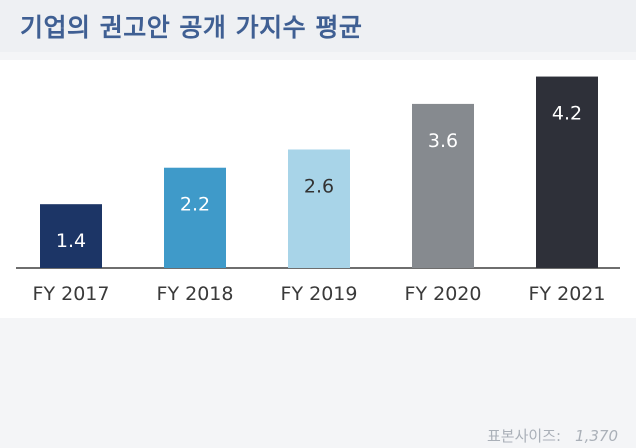 This screenshot has width=636, height=448. What do you see at coordinates (443, 141) in the screenshot?
I see `data-label: 3.6` at bounding box center [443, 141].